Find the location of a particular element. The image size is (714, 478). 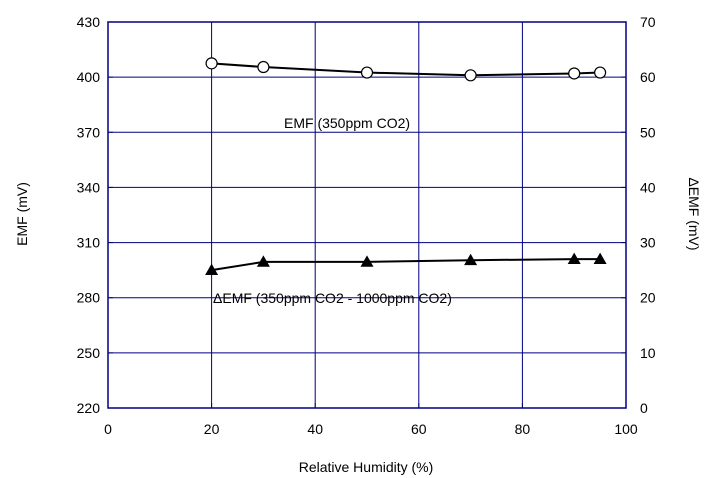

y-tick-label: 340 is located at coordinates (89, 187).